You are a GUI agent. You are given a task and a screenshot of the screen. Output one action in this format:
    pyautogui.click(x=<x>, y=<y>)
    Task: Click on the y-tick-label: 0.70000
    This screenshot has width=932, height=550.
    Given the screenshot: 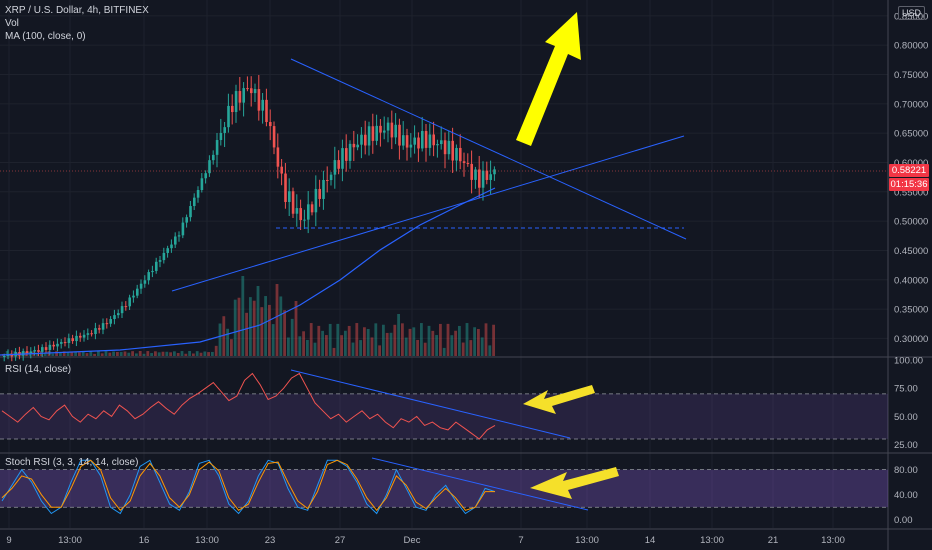 What is the action you would take?
    pyautogui.click(x=911, y=104)
    